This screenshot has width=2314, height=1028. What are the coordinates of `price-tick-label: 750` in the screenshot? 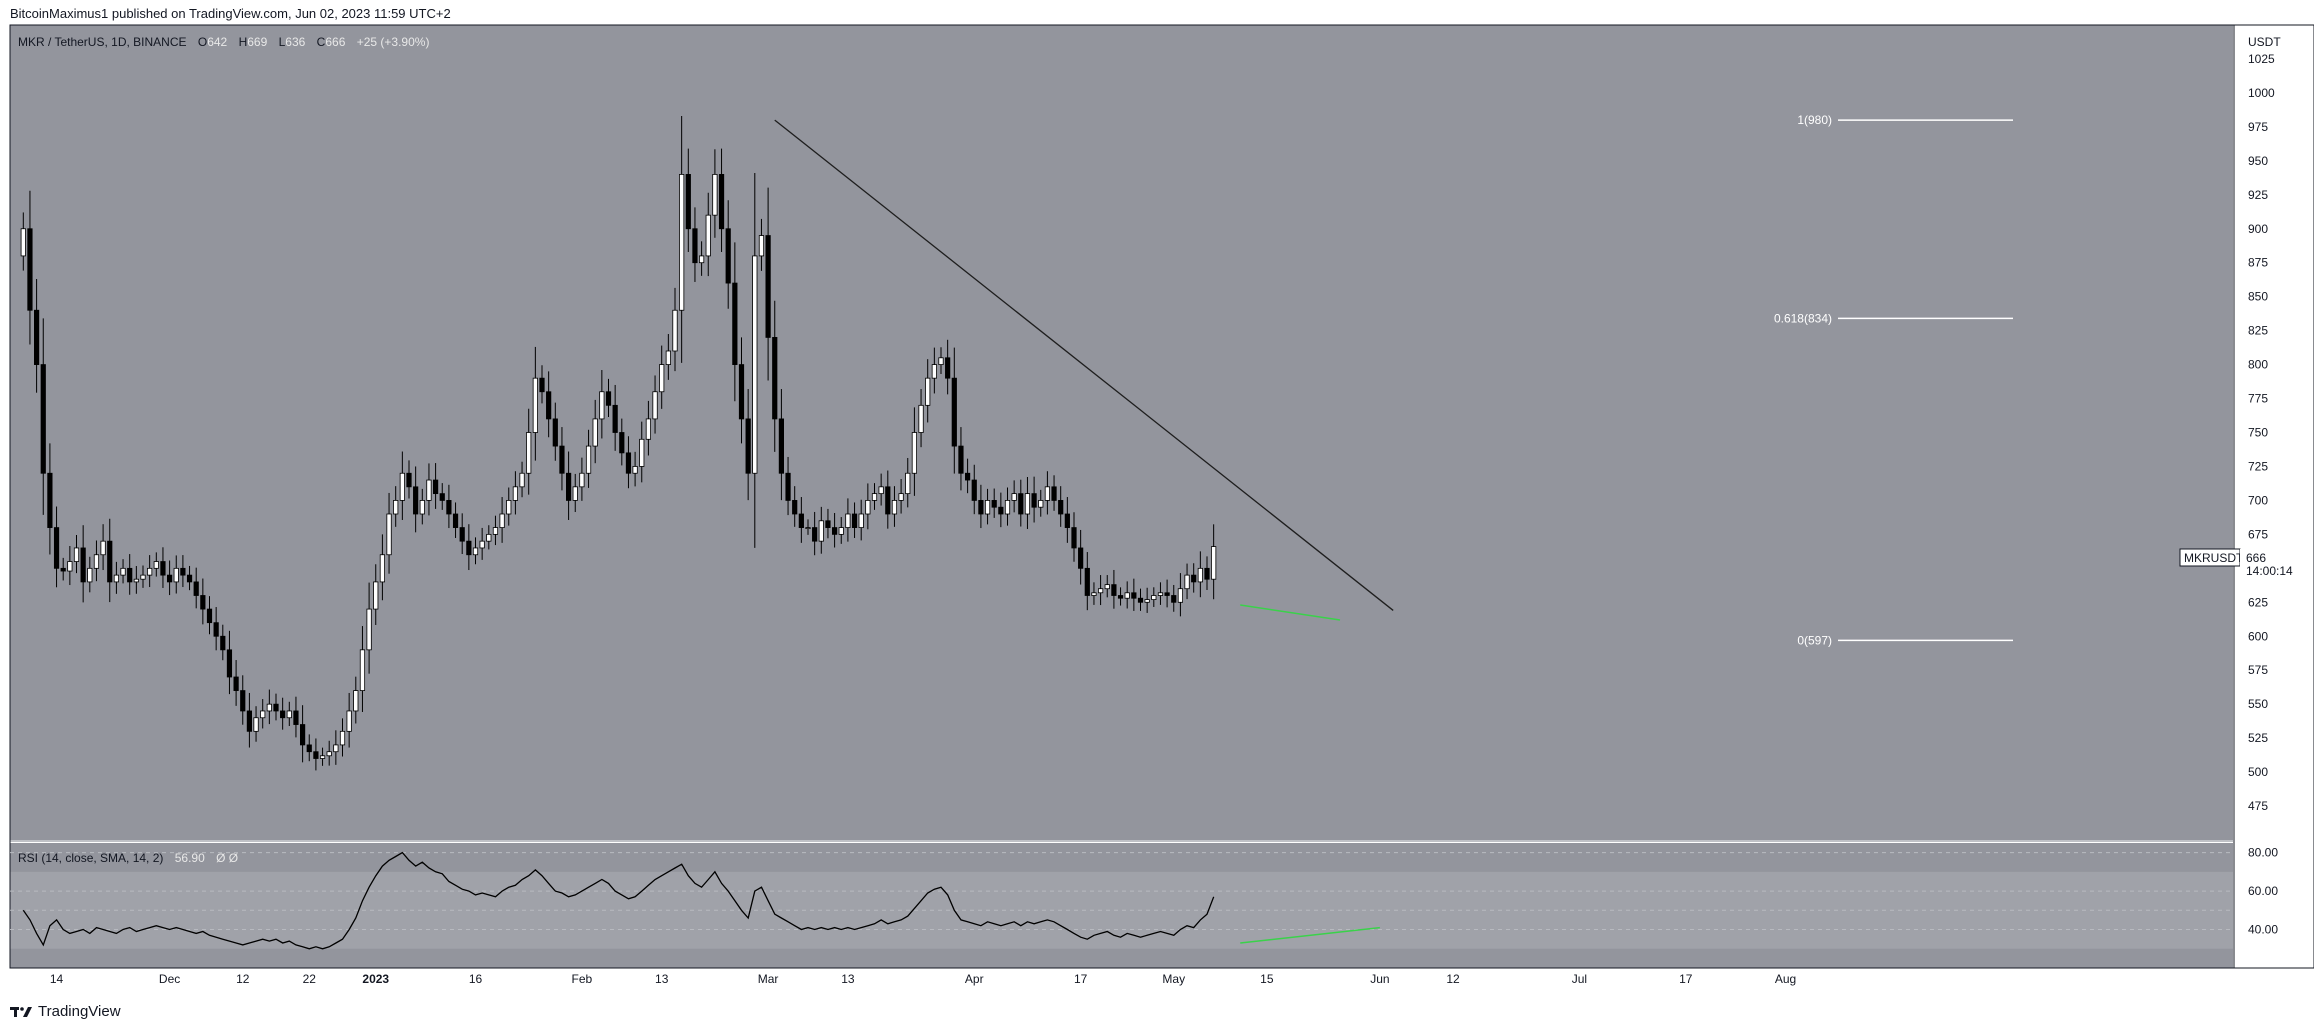 It's located at (2258, 433).